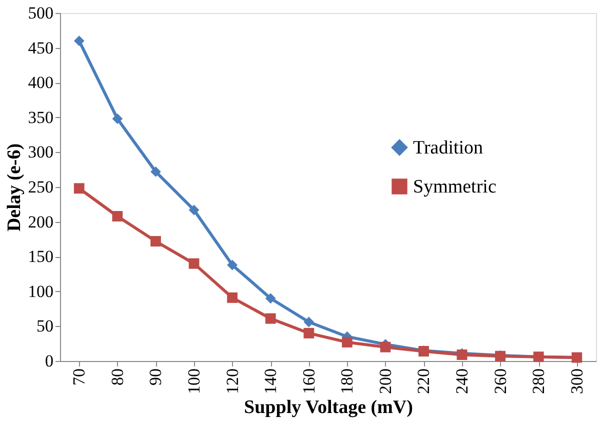 This screenshot has height=429, width=608. I want to click on x-tick-label: 280, so click(538, 381).